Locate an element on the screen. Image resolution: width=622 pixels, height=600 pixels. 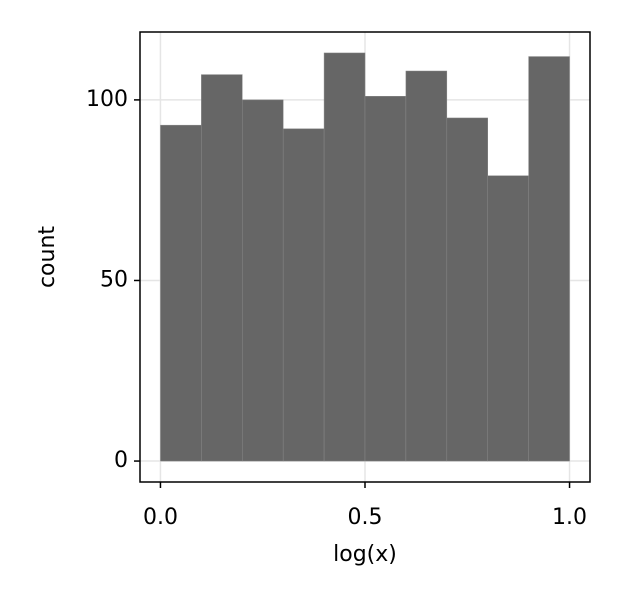
y-axis-label: count is located at coordinates (47, 257).